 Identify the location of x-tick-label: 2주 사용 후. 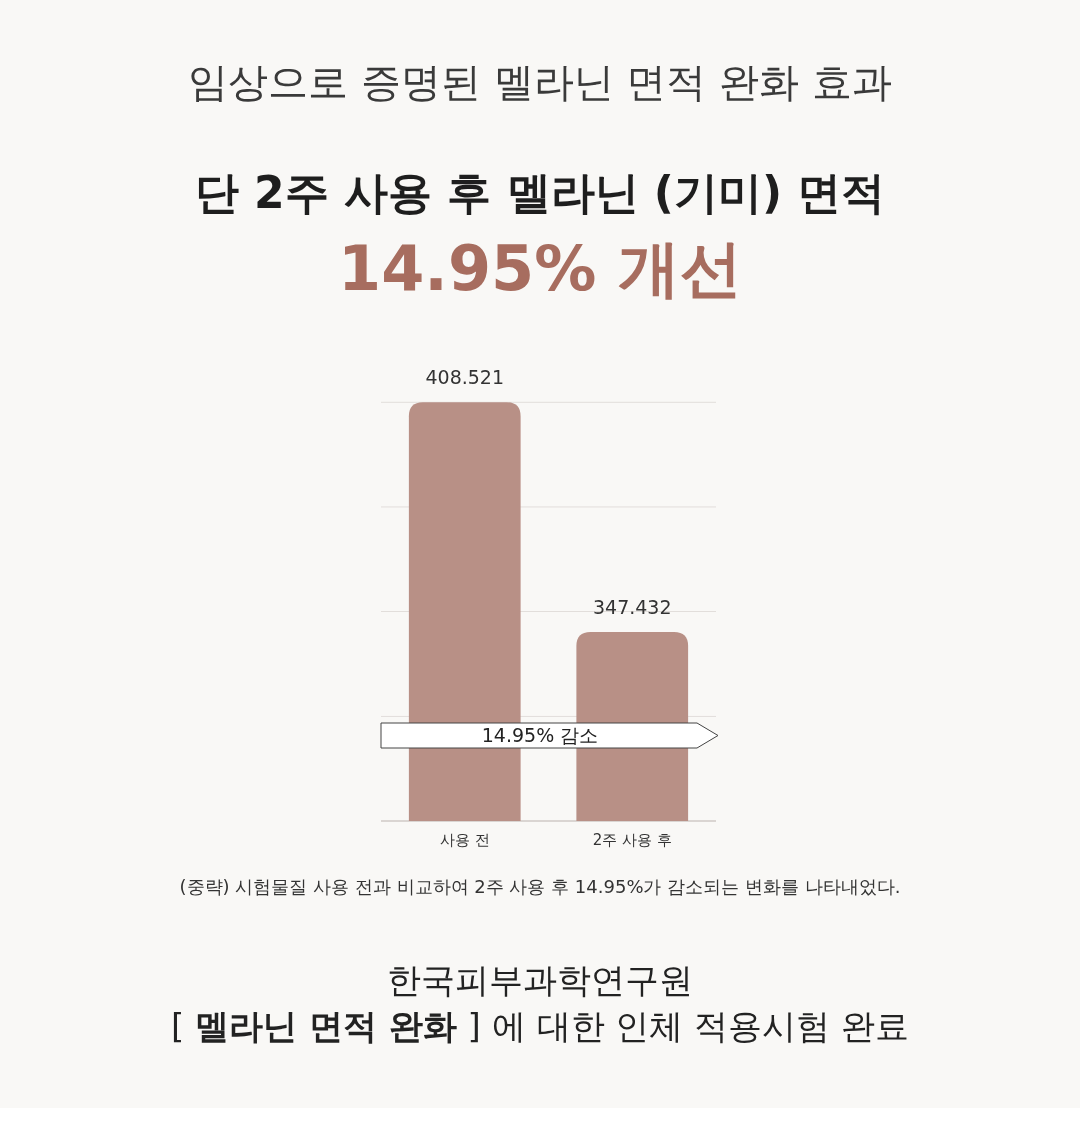
(632, 840).